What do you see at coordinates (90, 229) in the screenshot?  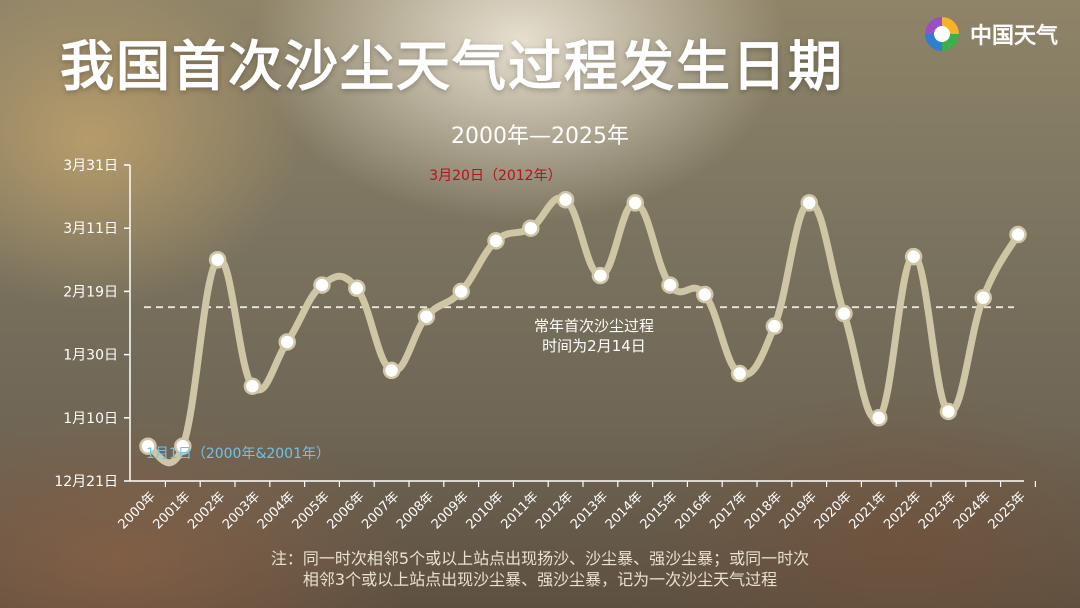 I see `y-tick-label: 3月11日` at bounding box center [90, 229].